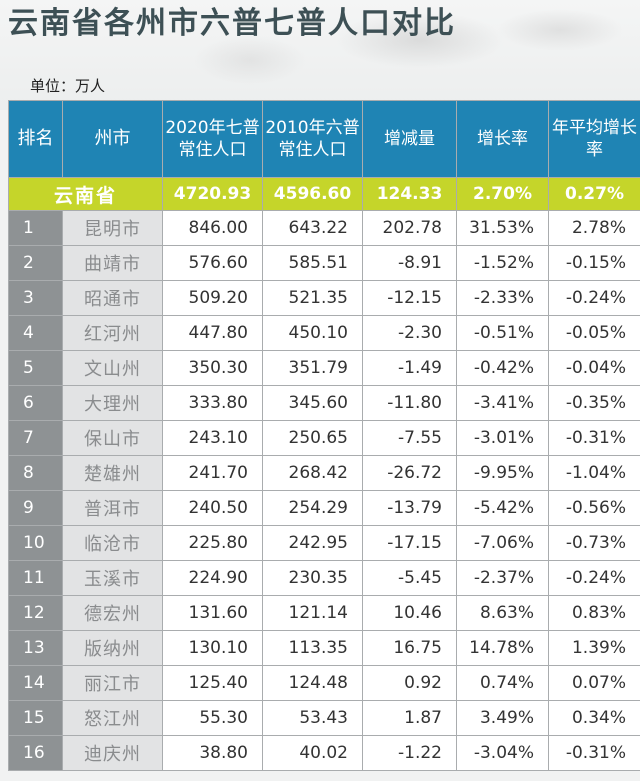  I want to click on cell-annual: -0.24%, so click(594, 578).